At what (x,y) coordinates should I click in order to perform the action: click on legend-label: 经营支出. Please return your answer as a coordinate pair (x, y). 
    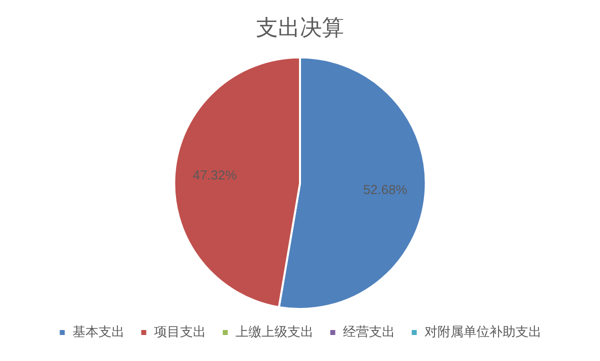
    Looking at the image, I should click on (368, 332).